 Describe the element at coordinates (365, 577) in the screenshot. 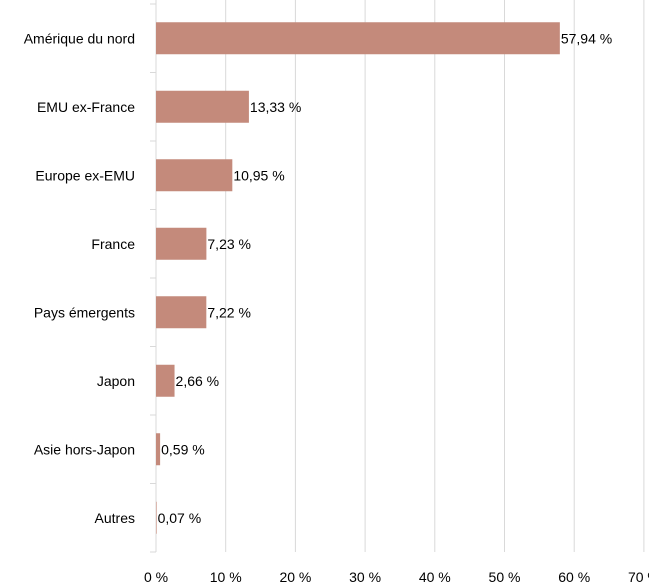

I see `x-tick-label: 30 %` at that location.